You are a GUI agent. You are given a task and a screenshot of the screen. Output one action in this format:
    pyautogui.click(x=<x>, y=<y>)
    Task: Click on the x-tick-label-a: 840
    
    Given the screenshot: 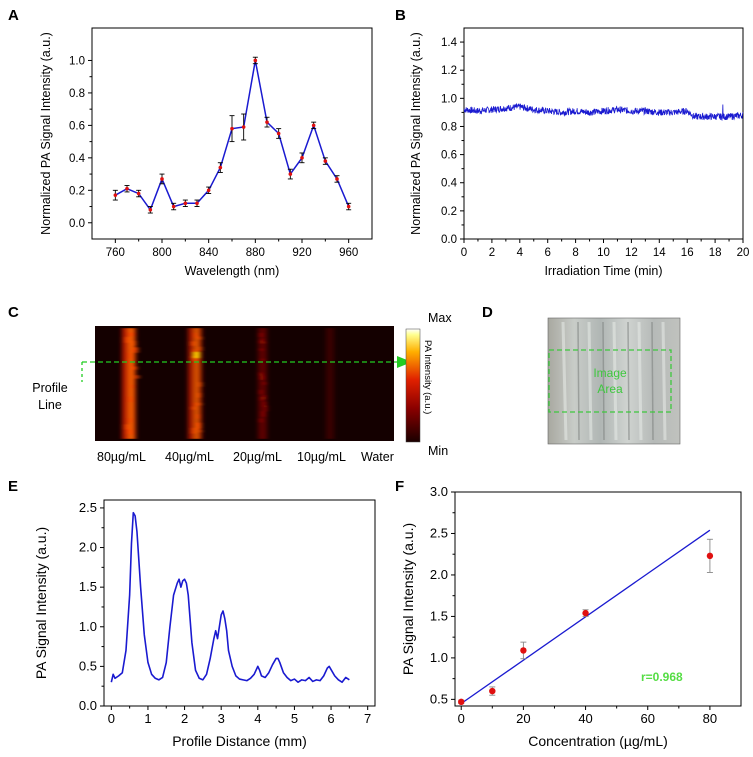 What is the action you would take?
    pyautogui.click(x=208, y=253)
    